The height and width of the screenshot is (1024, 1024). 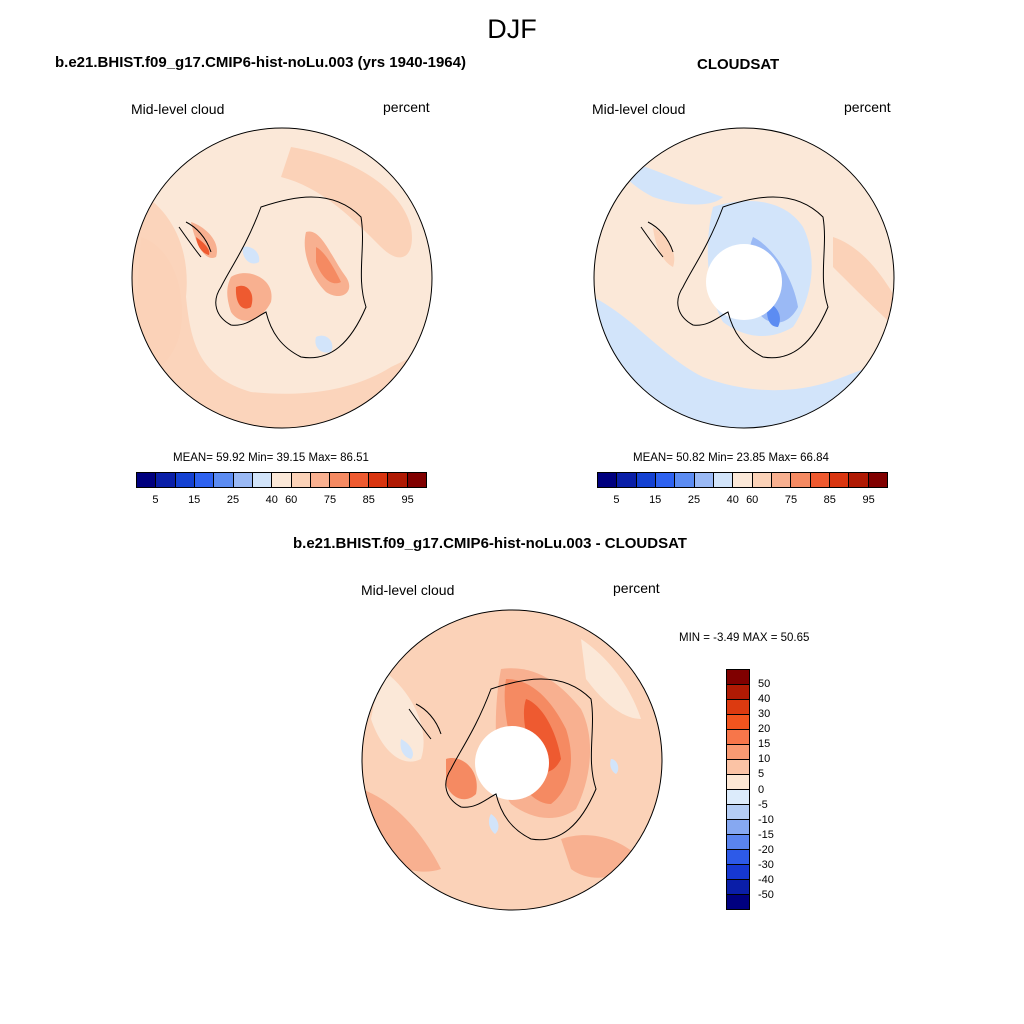 What do you see at coordinates (766, 819) in the screenshot?
I see `colorbar-tick-label: -10` at bounding box center [766, 819].